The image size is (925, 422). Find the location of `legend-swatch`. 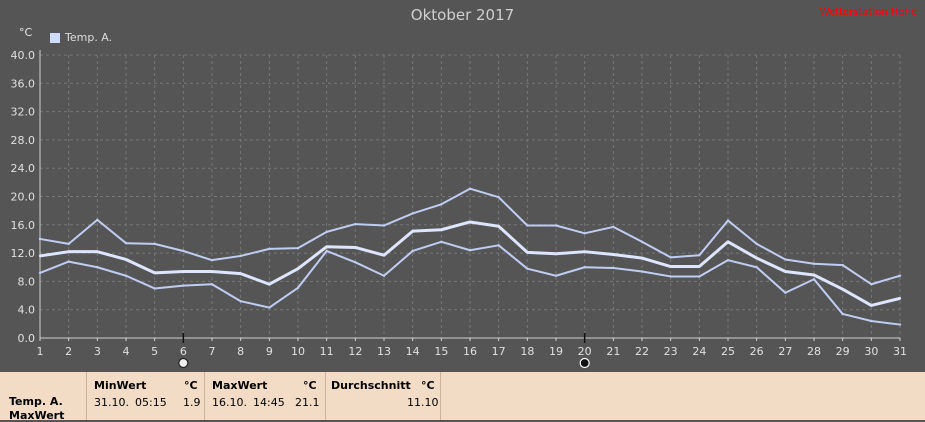

legend-swatch is located at coordinates (55, 37).